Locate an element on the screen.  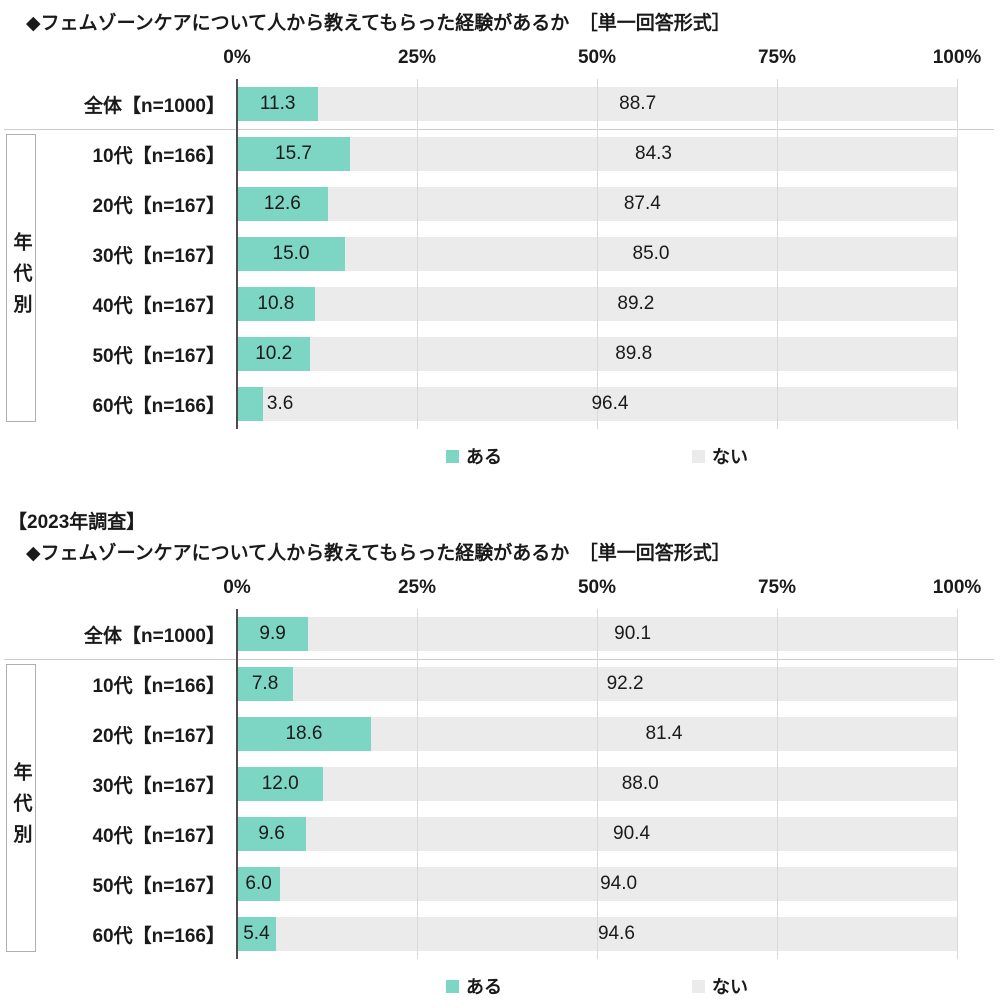
value-label: 10.2 is located at coordinates (274, 353).